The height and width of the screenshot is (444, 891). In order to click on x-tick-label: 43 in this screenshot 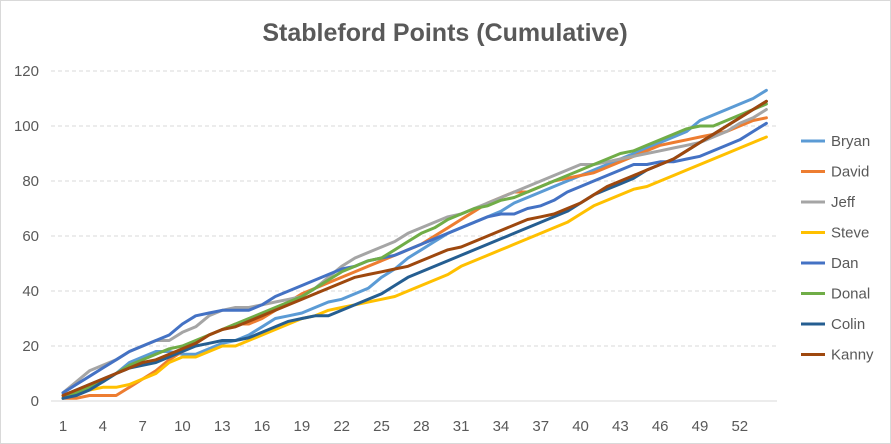, I will do `click(620, 426)`.